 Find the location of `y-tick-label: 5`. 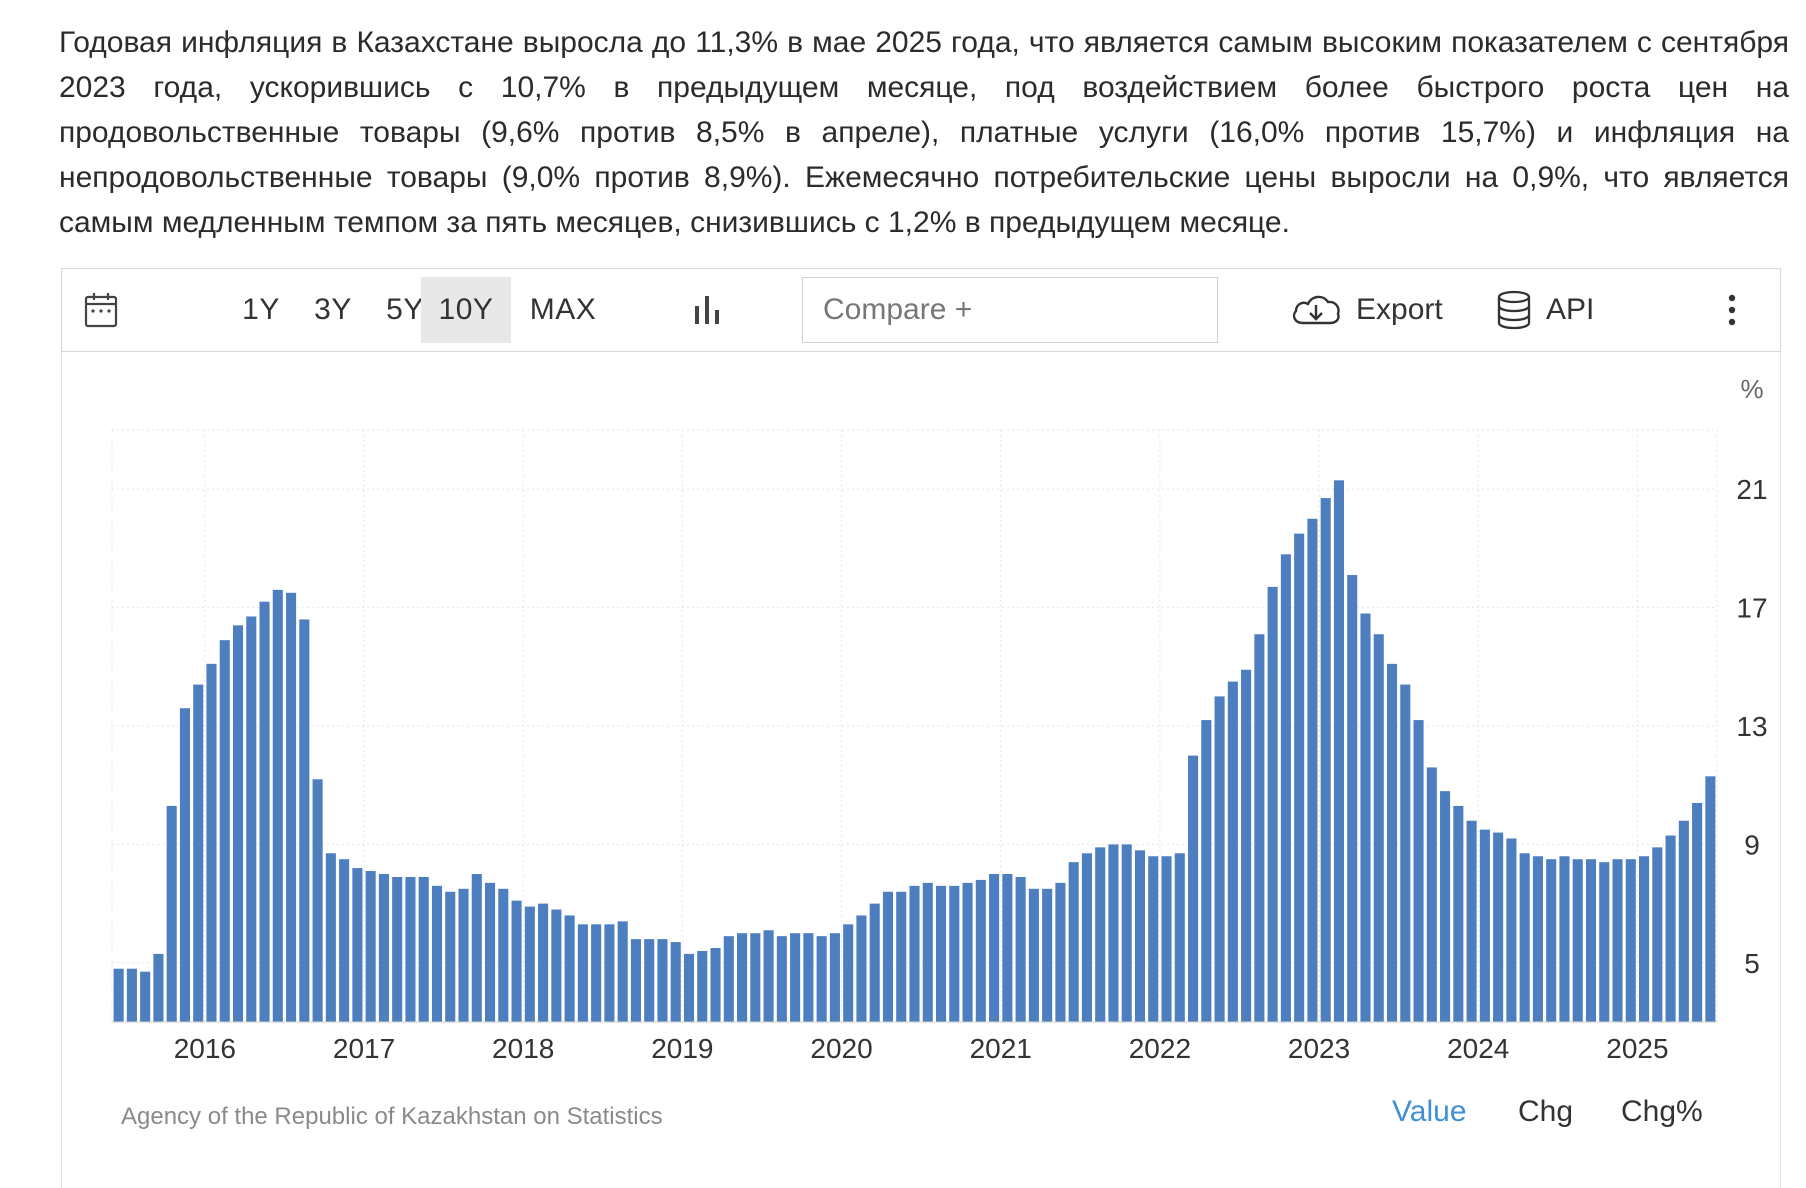

y-tick-label: 5 is located at coordinates (1752, 963).